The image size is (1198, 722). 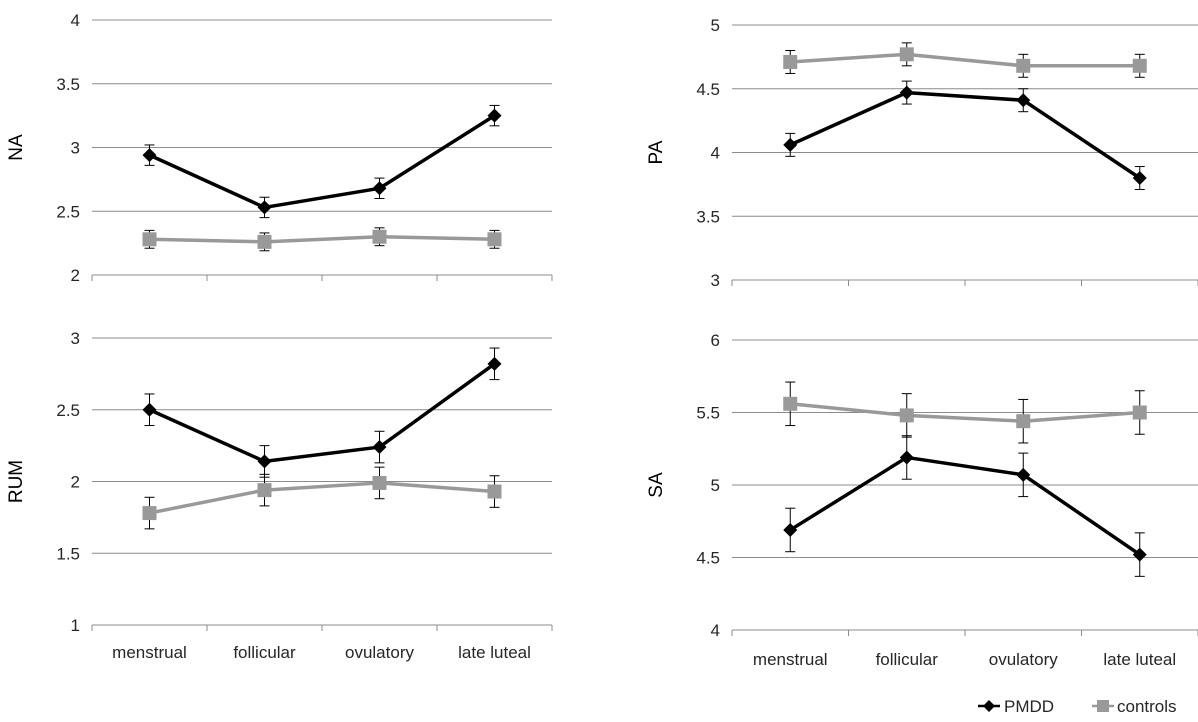 I want to click on legend: PMDD controls, so click(x=1077, y=706).